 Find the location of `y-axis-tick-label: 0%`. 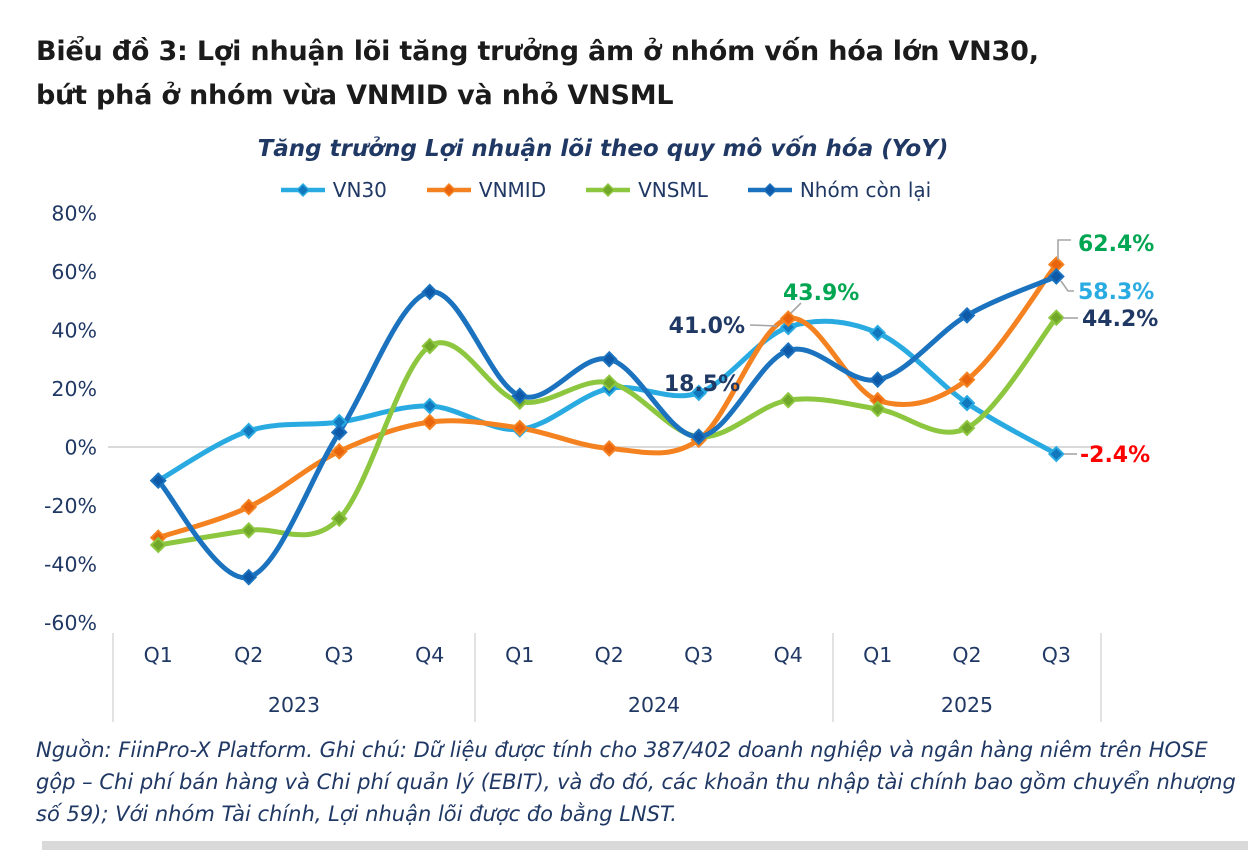

y-axis-tick-label: 0% is located at coordinates (80, 448).